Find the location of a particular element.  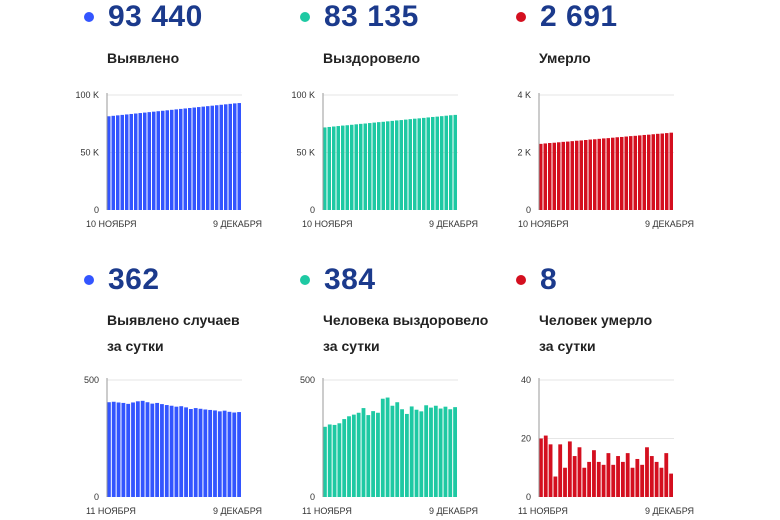

stat-header: 93 440 is located at coordinates (143, 17).